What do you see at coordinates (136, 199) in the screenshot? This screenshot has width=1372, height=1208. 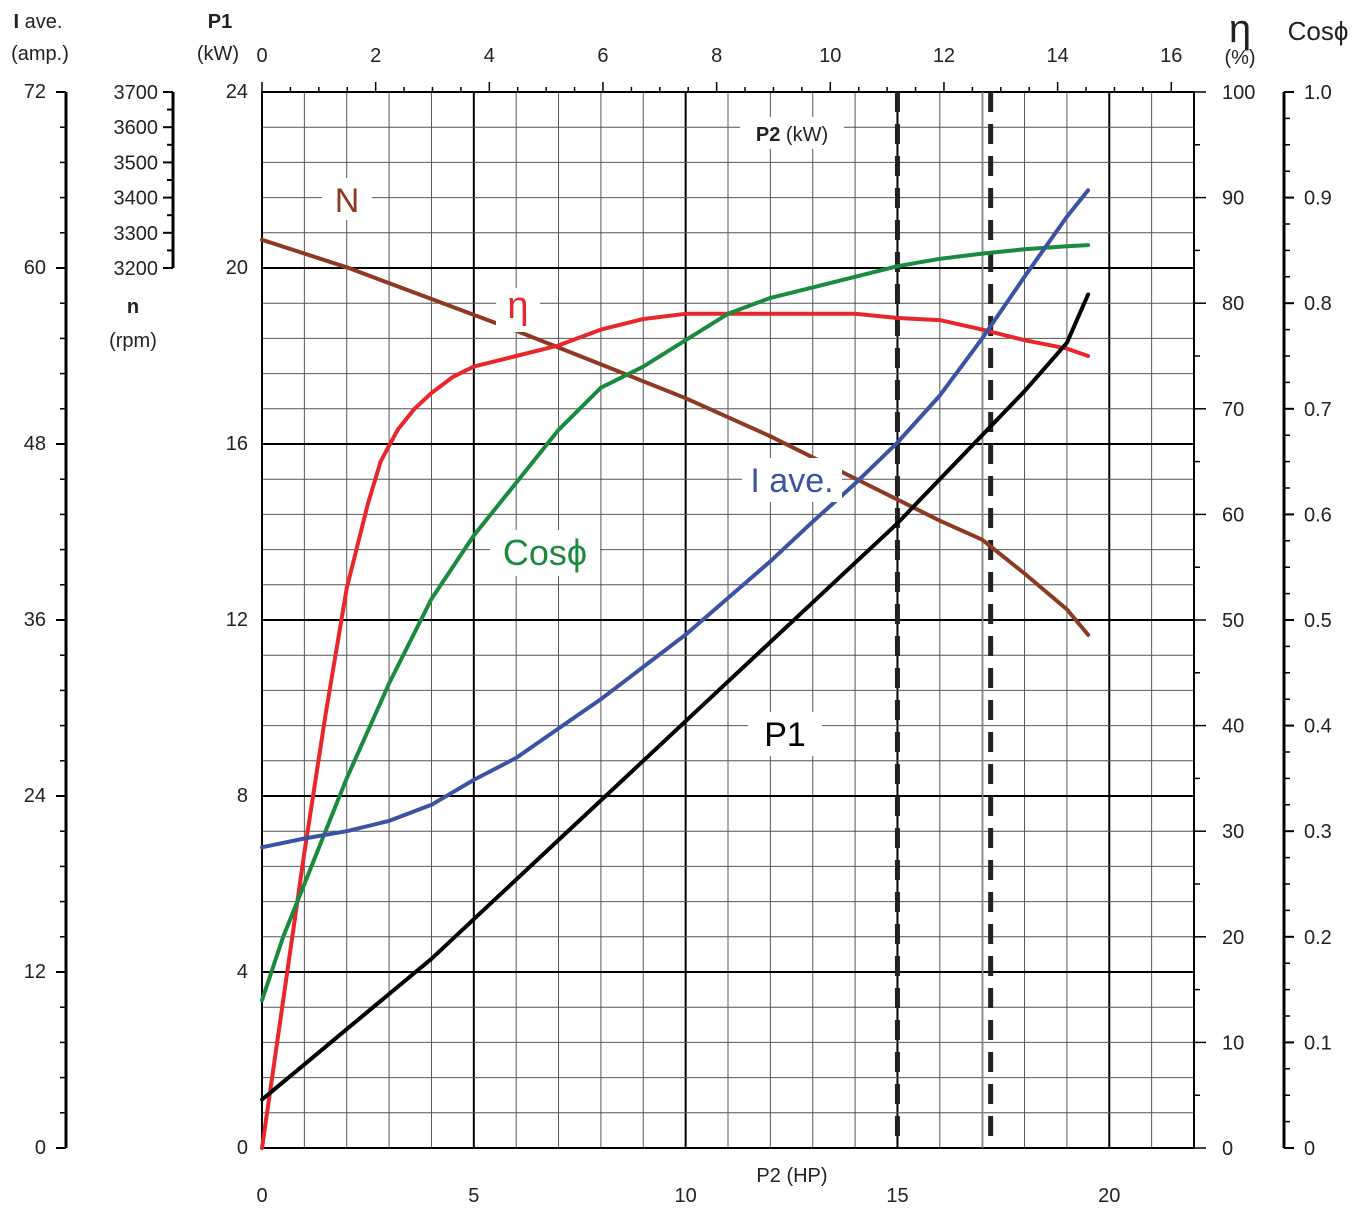 I see `n-tick-label: 3400` at bounding box center [136, 199].